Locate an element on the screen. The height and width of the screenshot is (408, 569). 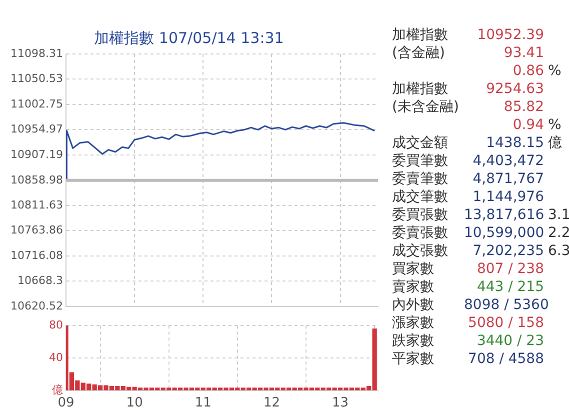
text: 委賣筆數 4,871,767 is located at coordinates (468, 179).